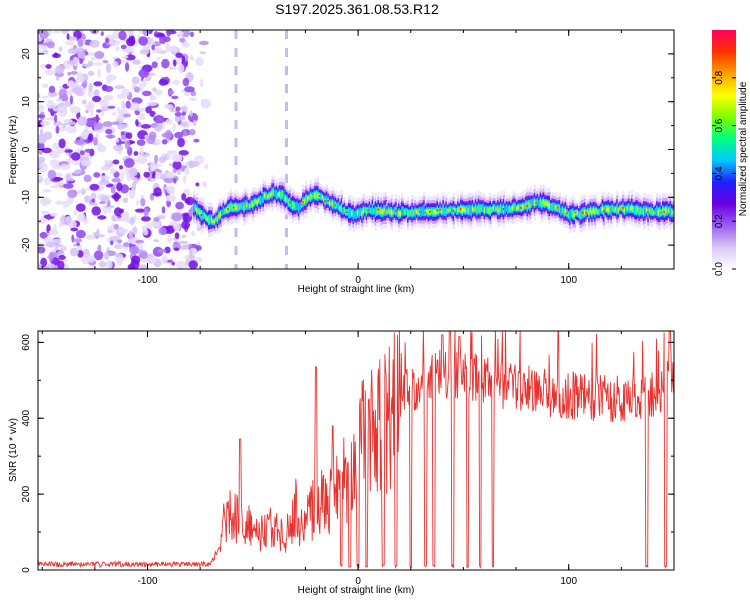  I want to click on colorbar-tick-label: 0.4, so click(719, 173).